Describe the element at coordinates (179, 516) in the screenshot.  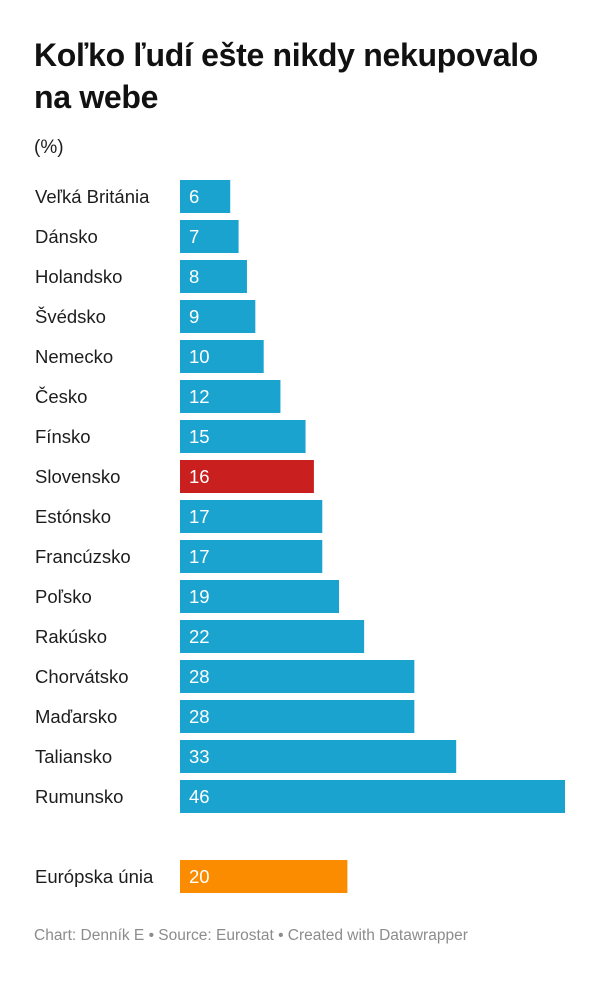
I see `bar-row-estonsko: Estónsko 17` at that location.